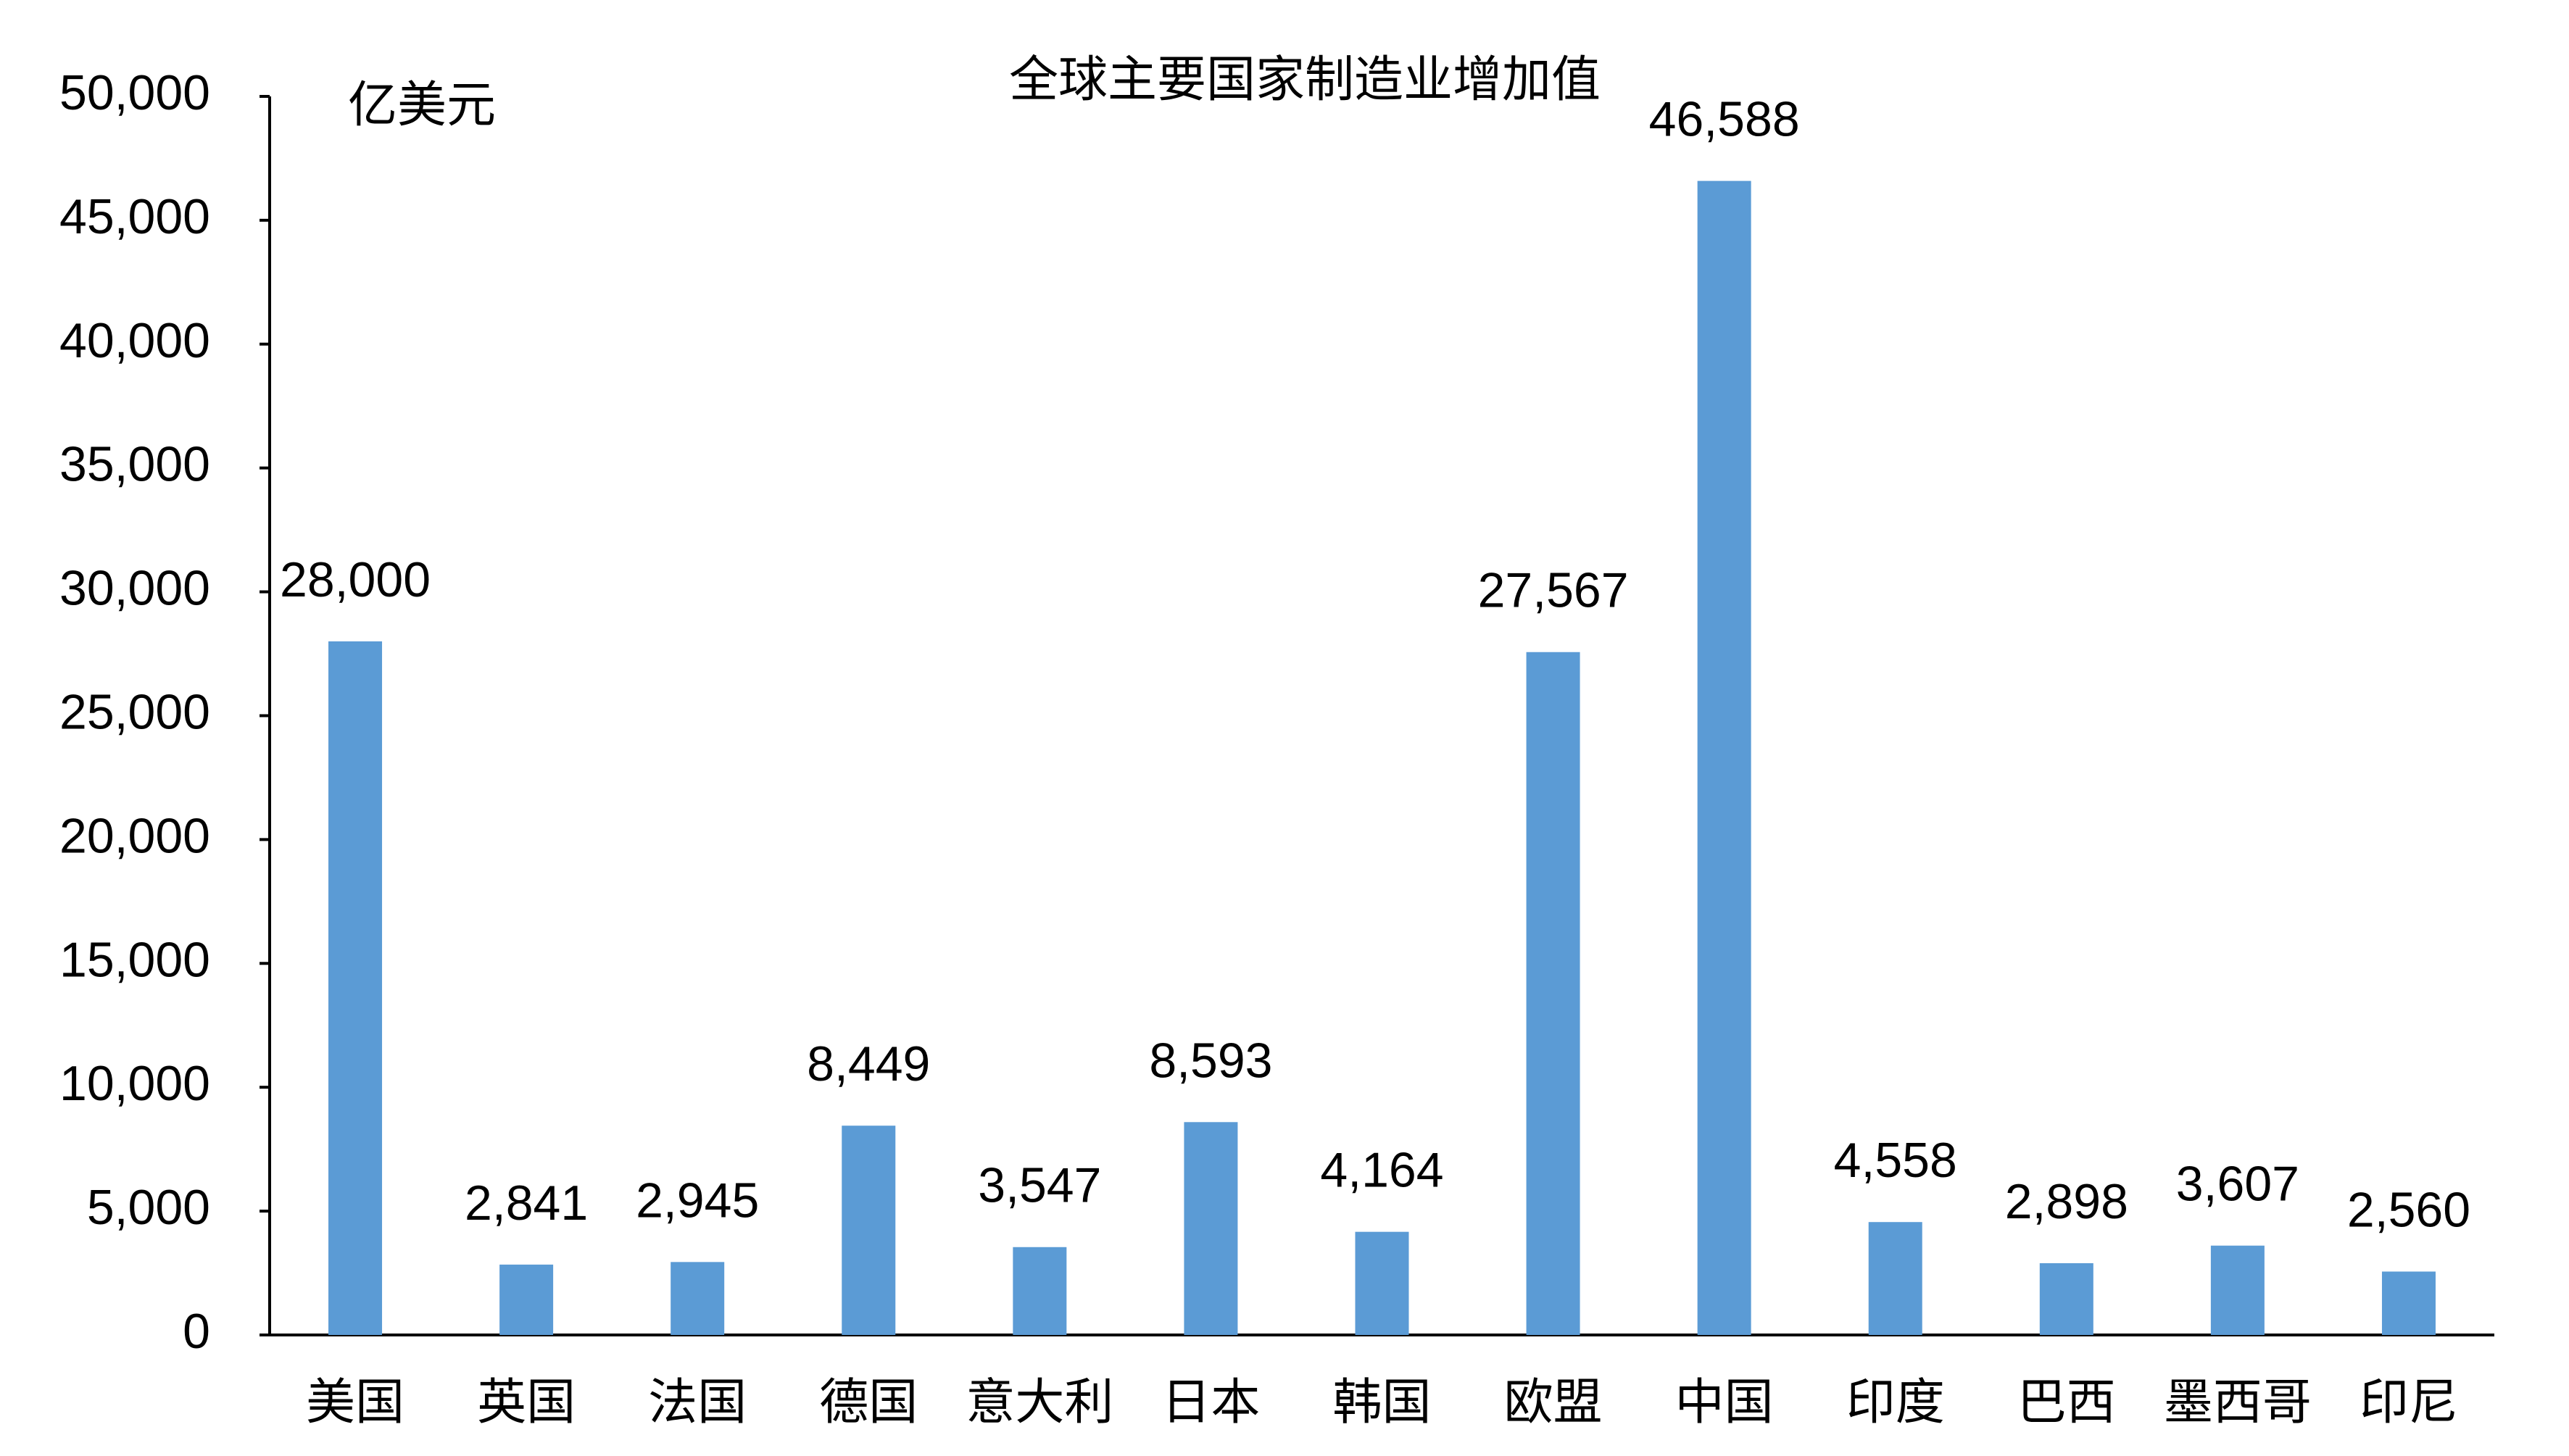 The height and width of the screenshot is (1456, 2569). Describe the element at coordinates (1381, 1402) in the screenshot. I see `x-tick-label: 韩国` at that location.